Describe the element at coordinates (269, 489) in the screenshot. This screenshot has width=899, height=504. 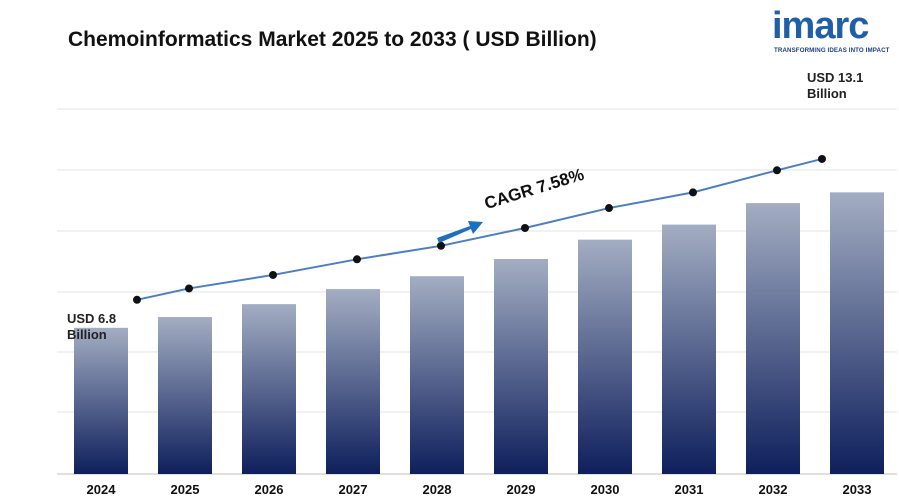
I see `x-tick-2026: 2026` at that location.